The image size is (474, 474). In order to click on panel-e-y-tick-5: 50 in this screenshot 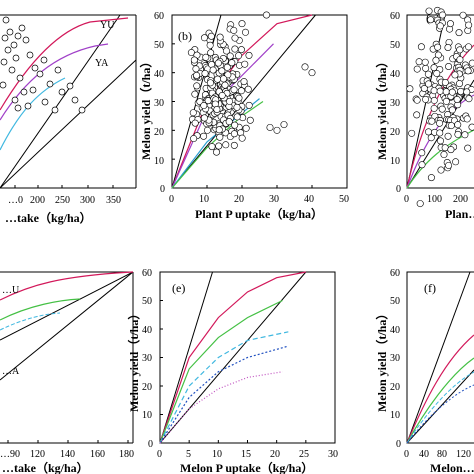, I will do `click(147, 301)`.